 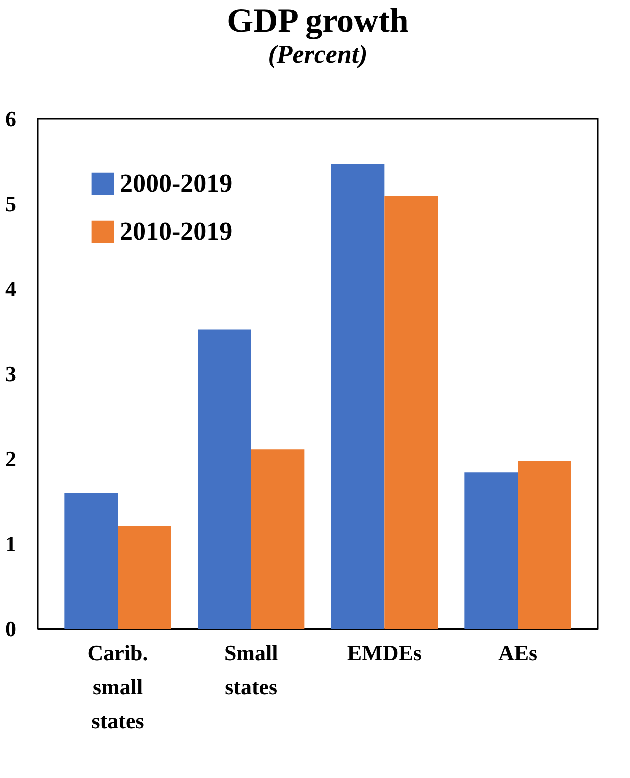 I want to click on y-tick-label: 5, so click(x=11, y=204).